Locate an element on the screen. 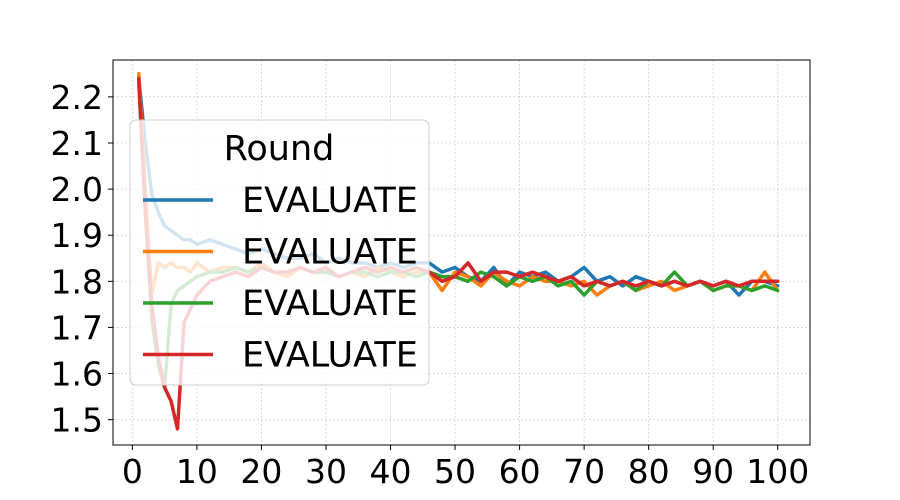 This screenshot has width=900, height=500. legend-entry-2: EVALUATE is located at coordinates (280, 253).